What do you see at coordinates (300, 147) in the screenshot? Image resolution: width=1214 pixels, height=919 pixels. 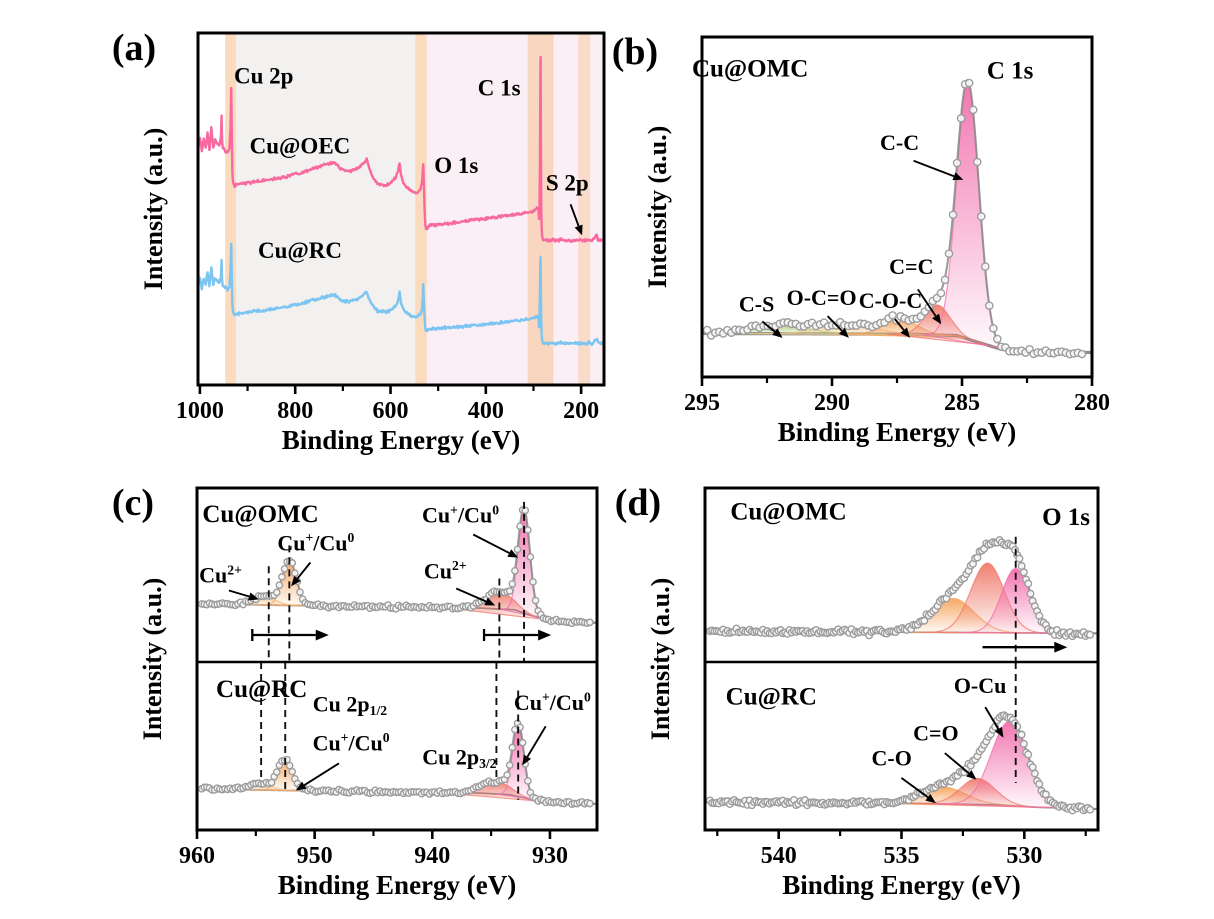 I see `annotation-cu-oec: Cu@OEC` at bounding box center [300, 147].